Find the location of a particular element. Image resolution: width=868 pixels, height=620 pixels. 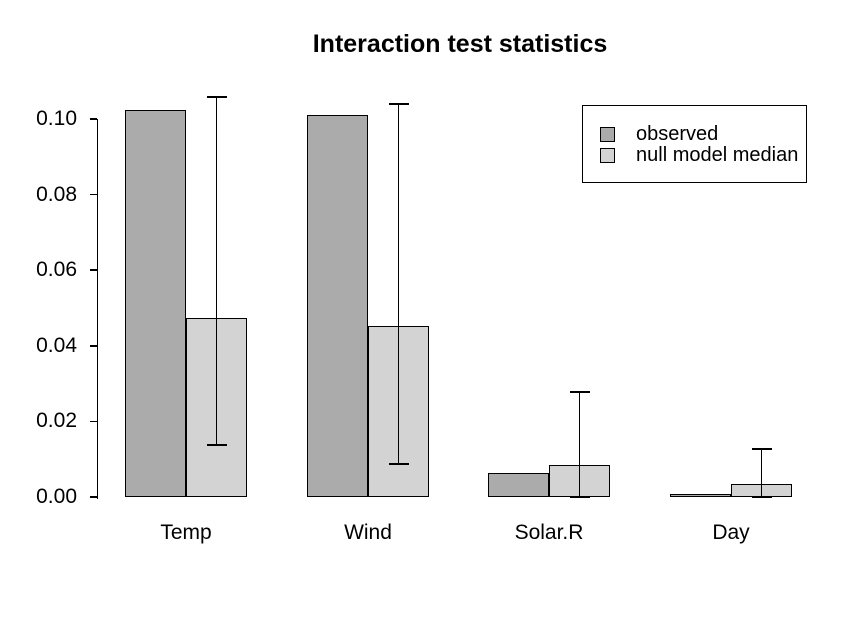

error-bar-line-day is located at coordinates (761, 472).